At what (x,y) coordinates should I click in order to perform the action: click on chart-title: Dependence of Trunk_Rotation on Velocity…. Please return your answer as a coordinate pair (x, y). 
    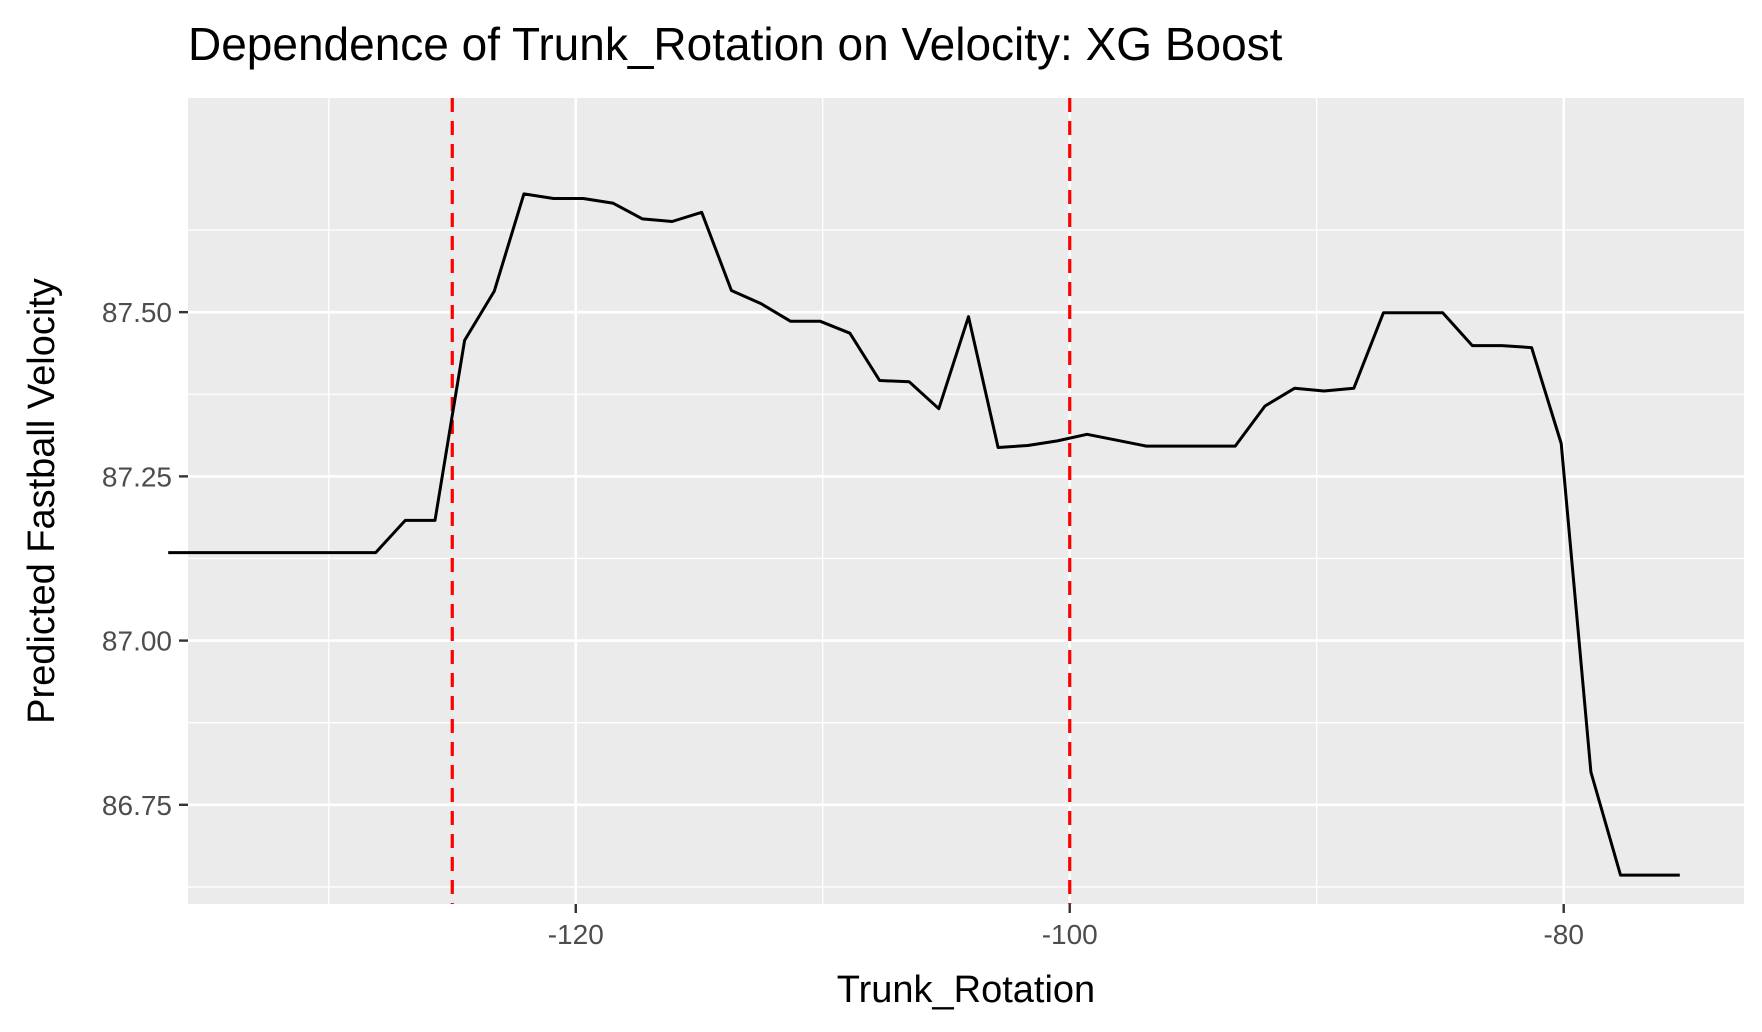
    Looking at the image, I should click on (735, 44).